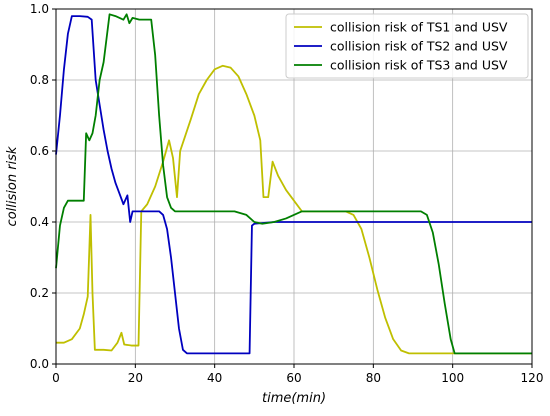 Image resolution: width=550 pixels, height=416 pixels. I want to click on y-tick-label: 0.4, so click(39, 222).